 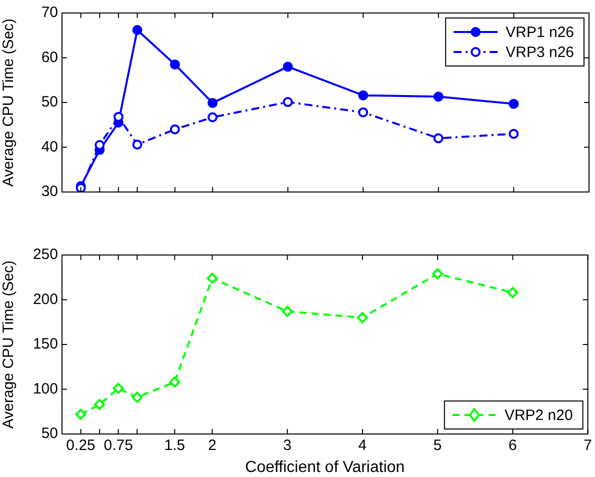 What do you see at coordinates (540, 53) in the screenshot?
I see `legend-label: VRP3 n26` at bounding box center [540, 53].